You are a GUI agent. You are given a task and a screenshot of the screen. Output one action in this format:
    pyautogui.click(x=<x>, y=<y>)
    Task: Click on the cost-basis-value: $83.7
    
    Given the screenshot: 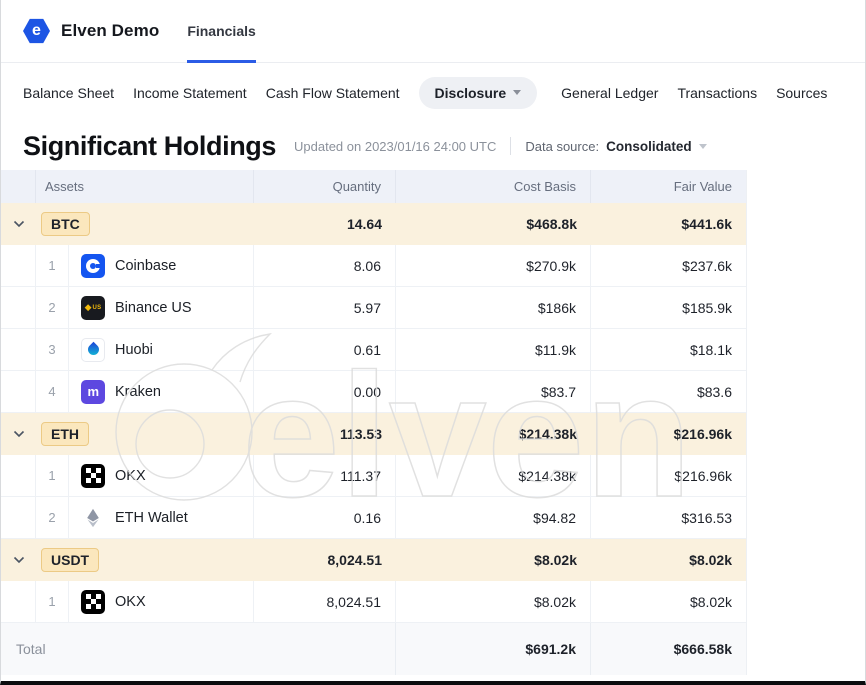 What is the action you would take?
    pyautogui.click(x=493, y=391)
    